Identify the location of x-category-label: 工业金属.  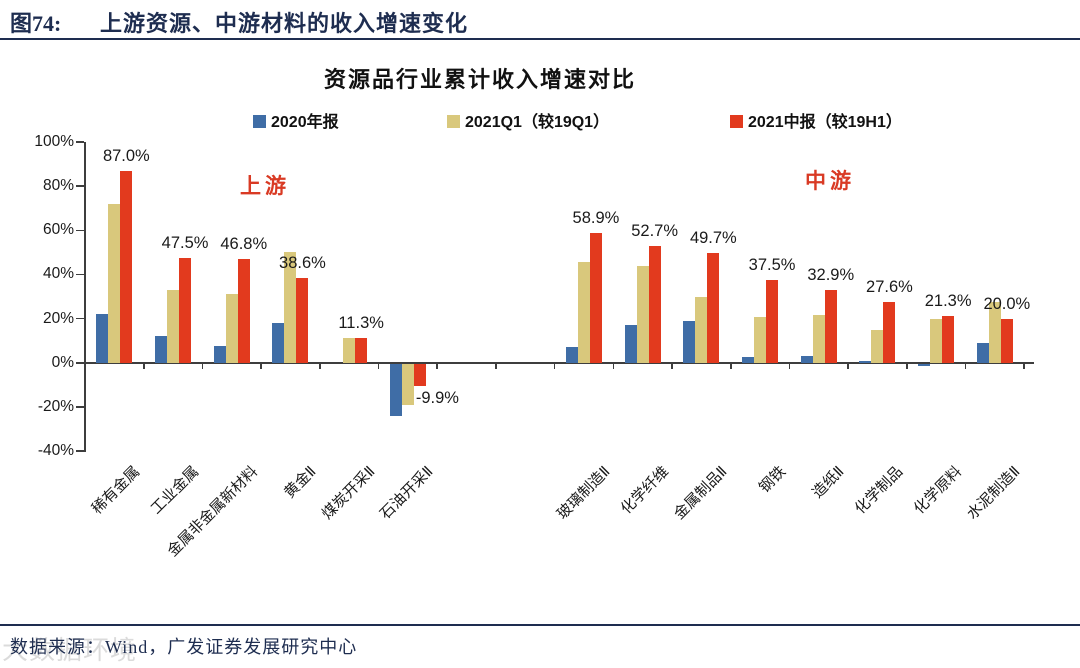
(175, 490).